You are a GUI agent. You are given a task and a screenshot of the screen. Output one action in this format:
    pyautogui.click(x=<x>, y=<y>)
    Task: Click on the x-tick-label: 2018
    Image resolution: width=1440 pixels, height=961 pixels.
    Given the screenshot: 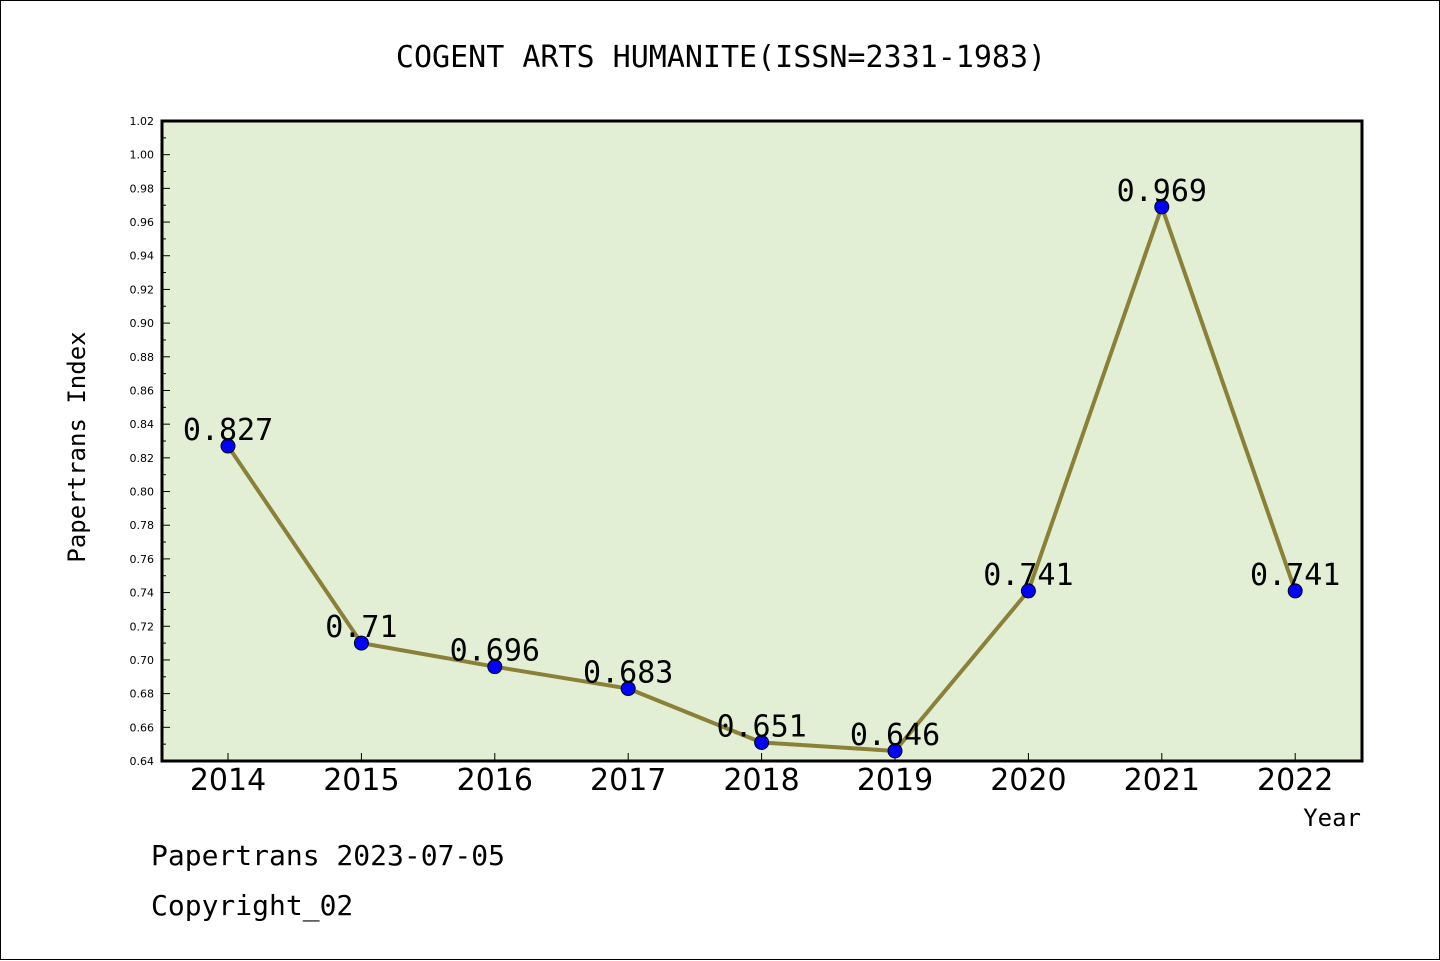 What is the action you would take?
    pyautogui.click(x=761, y=780)
    